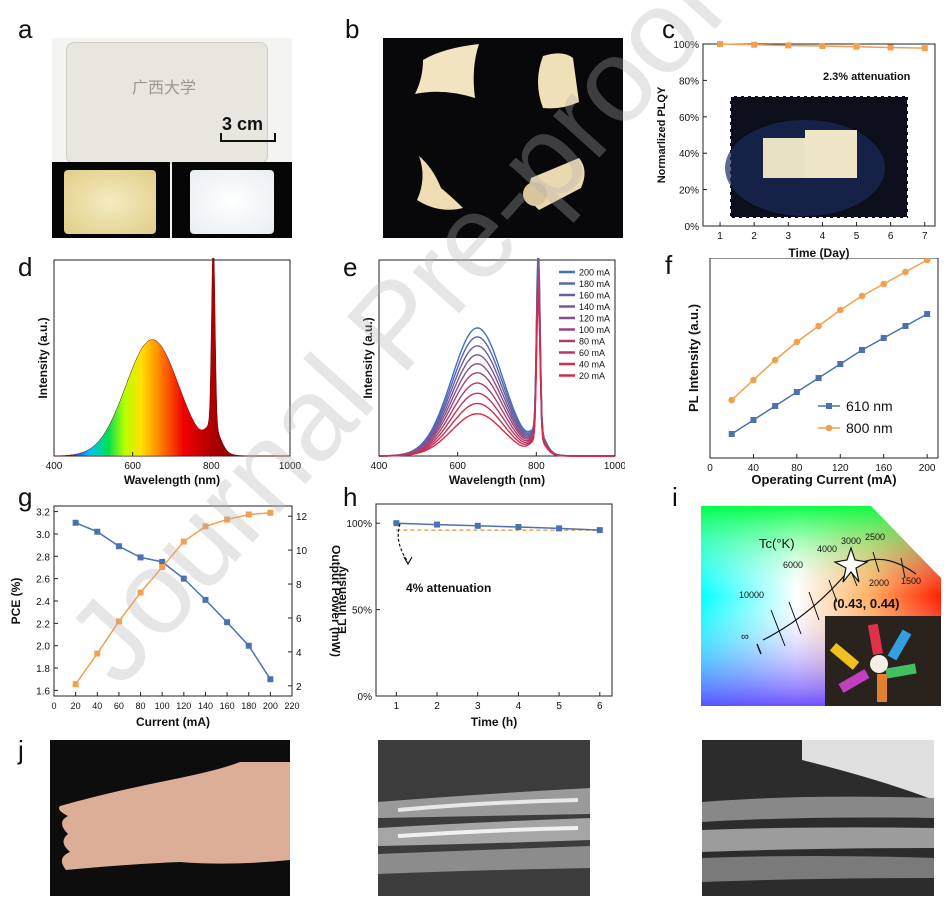 The width and height of the screenshot is (951, 913). Describe the element at coordinates (76, 706) in the screenshot. I see `panel-g-x-tick-label: 20` at that location.